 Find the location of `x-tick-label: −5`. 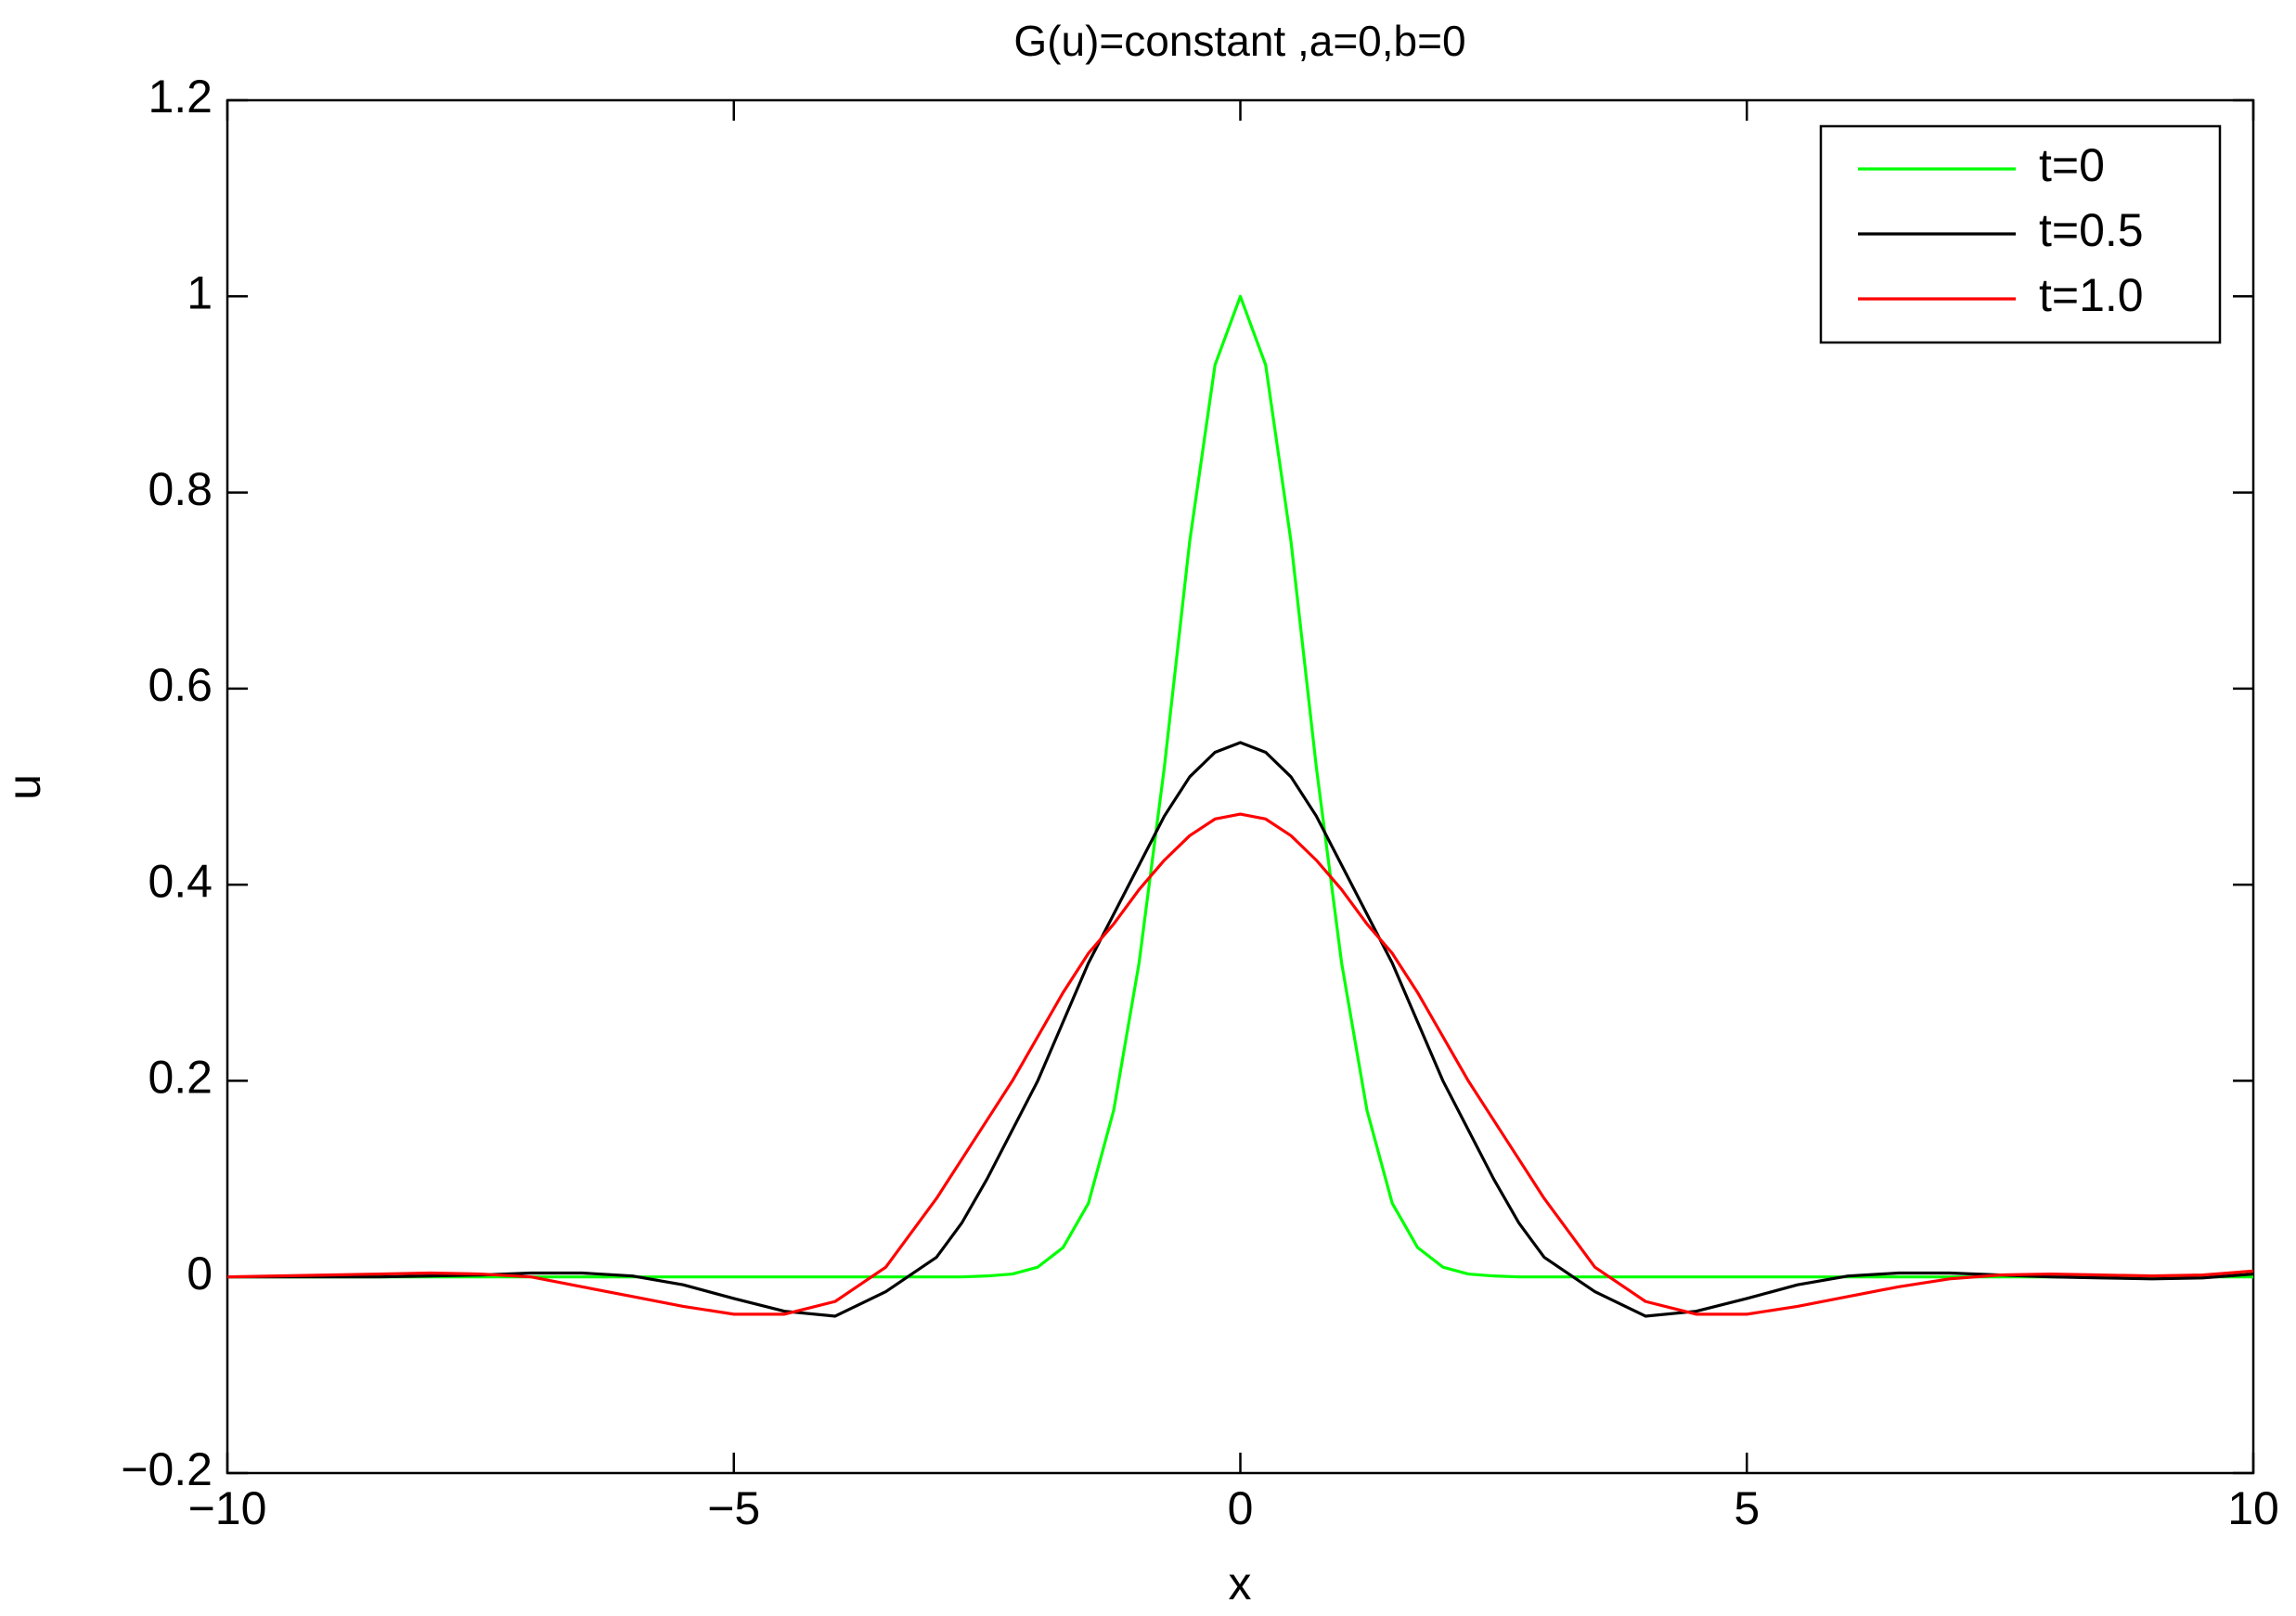

x-tick-label: −5 is located at coordinates (733, 1508).